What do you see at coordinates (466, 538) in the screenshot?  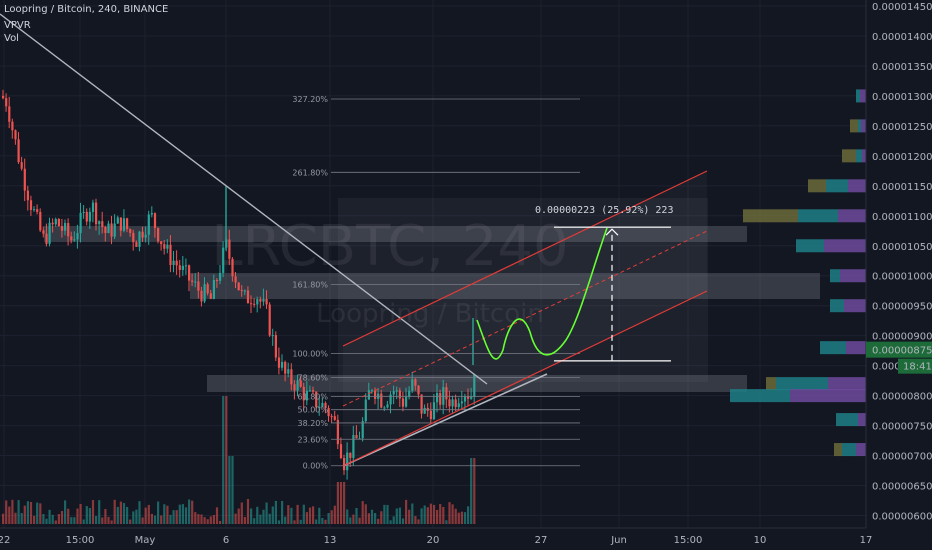 I see `time-axis: 22 15:00 May 6 13 20 27 Jun 15:00 10 17` at bounding box center [466, 538].